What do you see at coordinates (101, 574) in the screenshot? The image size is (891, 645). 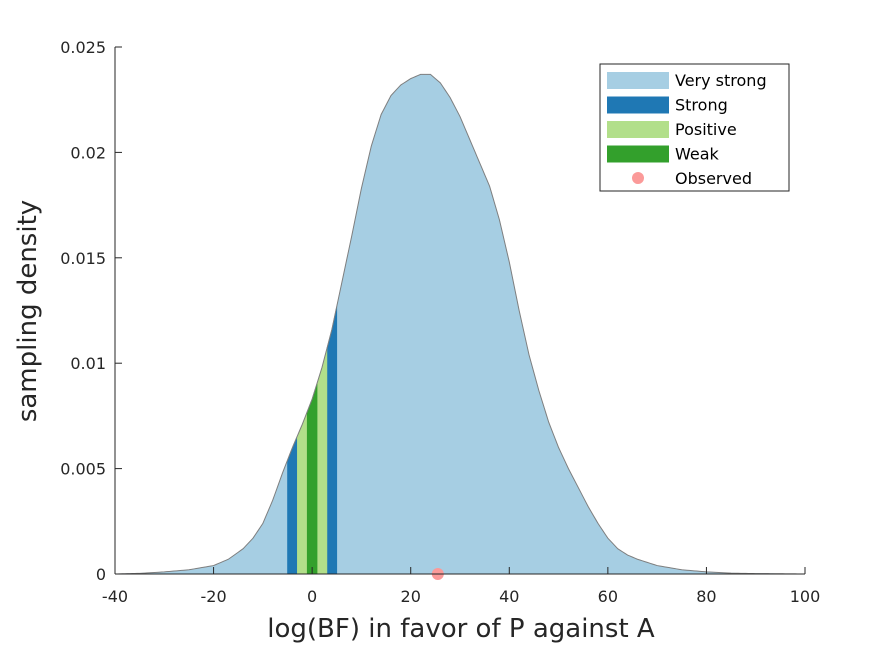 I see `y-tick-label: 0` at bounding box center [101, 574].